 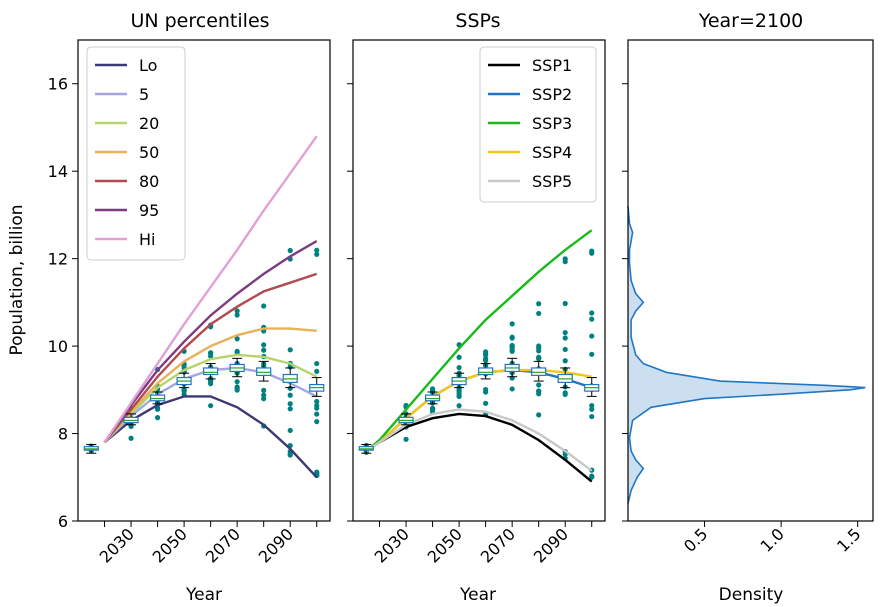 What do you see at coordinates (149, 152) in the screenshot?
I see `legend-label: 50` at bounding box center [149, 152].